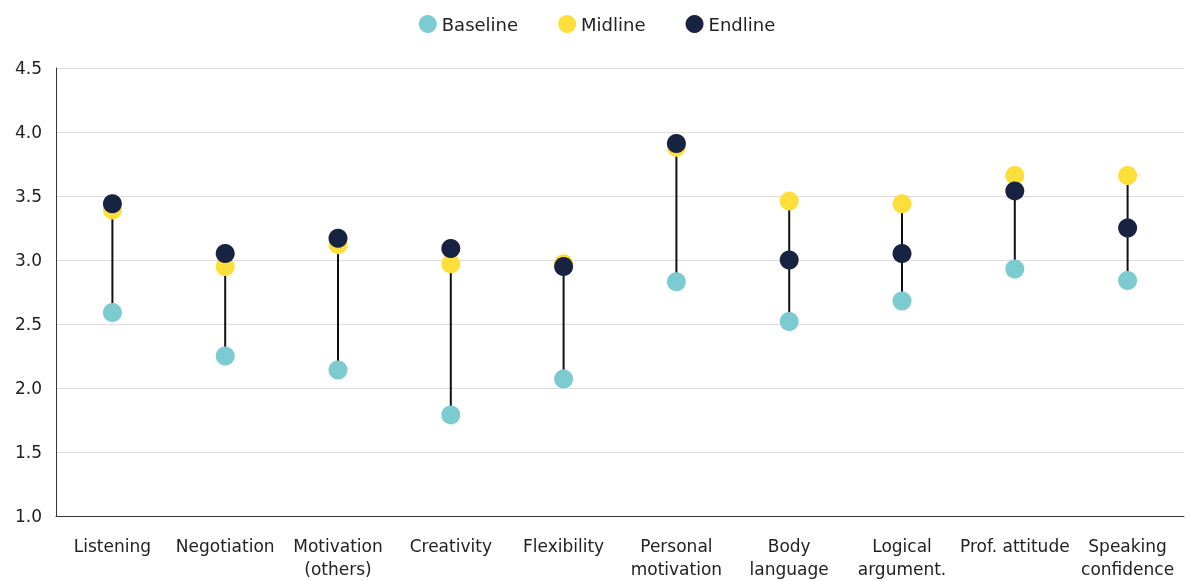 The image size is (1194, 581). Describe the element at coordinates (338, 557) in the screenshot. I see `x-tick-label: Motivation (others)` at that location.